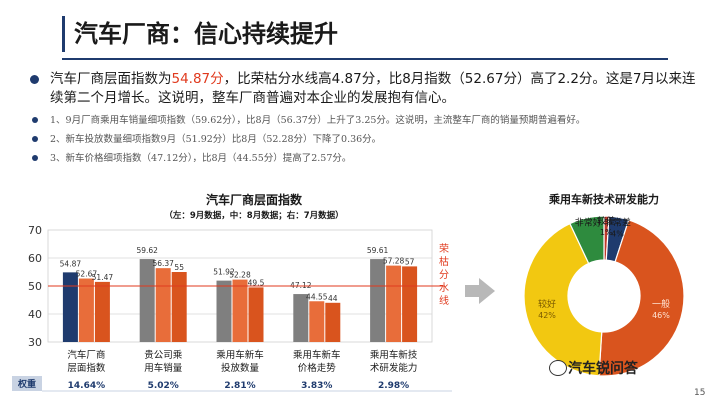 Image resolution: width=720 pixels, height=405 pixels. What do you see at coordinates (365, 59) in the screenshot?
I see `title-underline` at bounding box center [365, 59].